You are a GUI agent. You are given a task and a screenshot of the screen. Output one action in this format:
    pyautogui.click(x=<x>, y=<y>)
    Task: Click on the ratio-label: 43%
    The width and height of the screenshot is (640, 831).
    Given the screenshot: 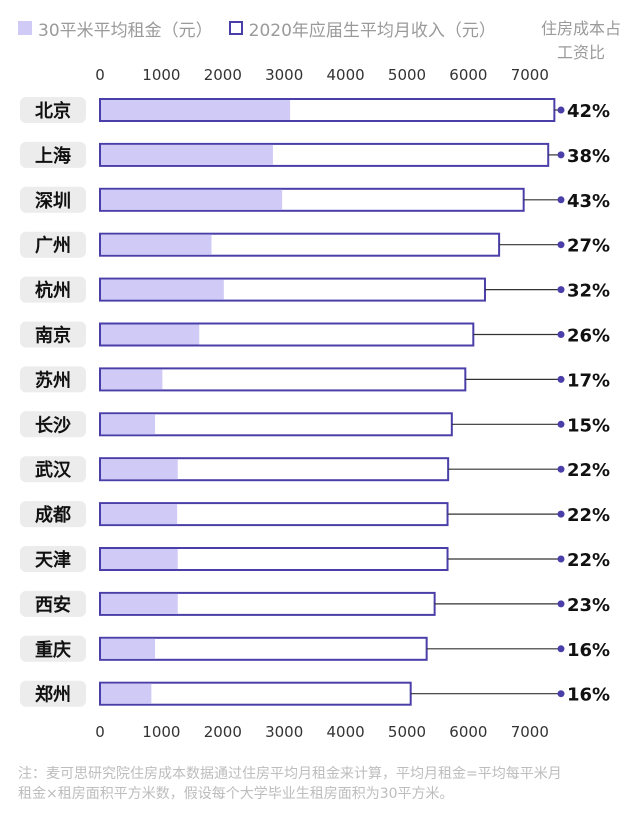 What is the action you would take?
    pyautogui.click(x=588, y=201)
    